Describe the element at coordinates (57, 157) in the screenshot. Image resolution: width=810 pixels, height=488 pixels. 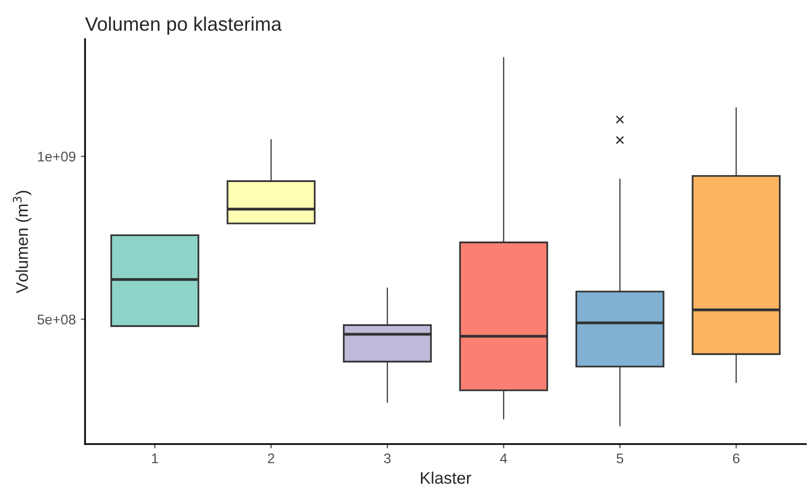
I see `y-tick-label: 1e+09` at that location.